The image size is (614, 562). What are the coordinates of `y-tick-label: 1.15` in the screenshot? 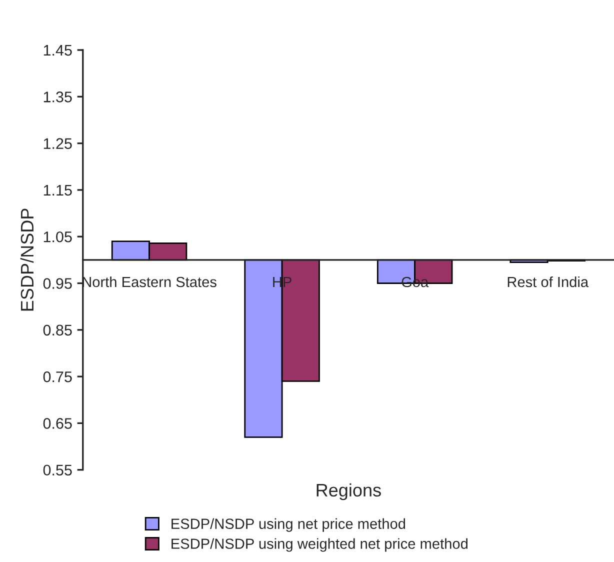 It's located at (58, 190).